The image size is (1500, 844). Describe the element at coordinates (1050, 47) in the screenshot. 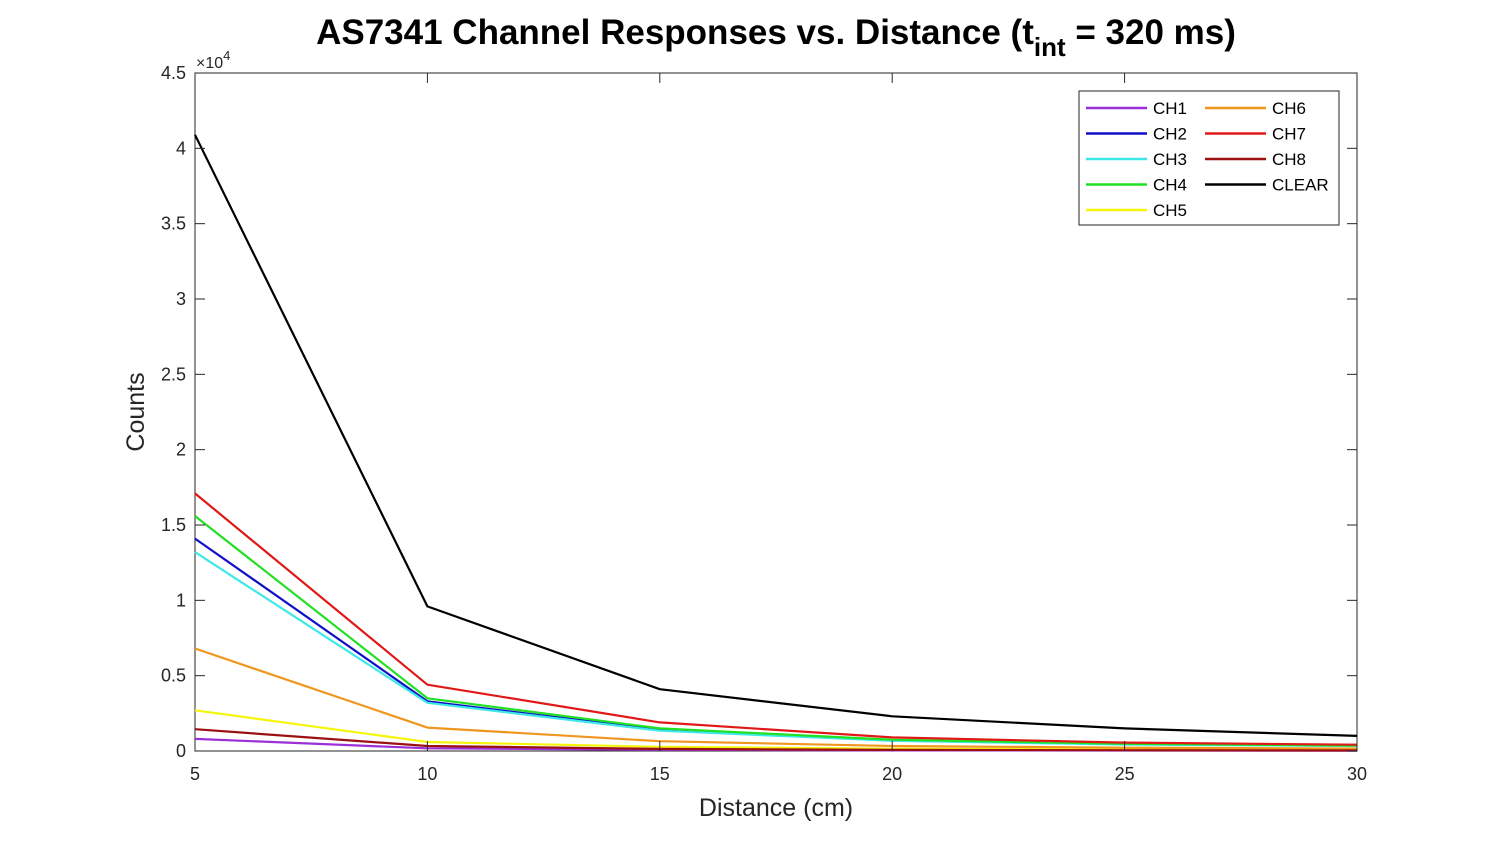

I see `chart-title-subscript: int` at that location.